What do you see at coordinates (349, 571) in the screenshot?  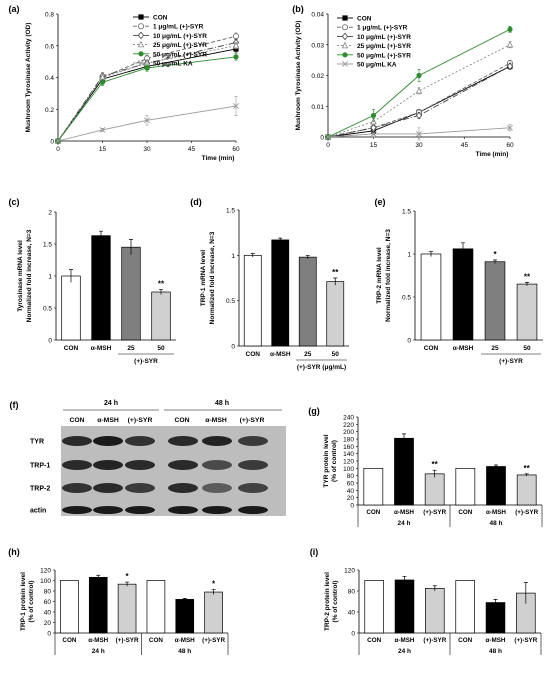 I see `y-tick-label: 120` at bounding box center [349, 571].